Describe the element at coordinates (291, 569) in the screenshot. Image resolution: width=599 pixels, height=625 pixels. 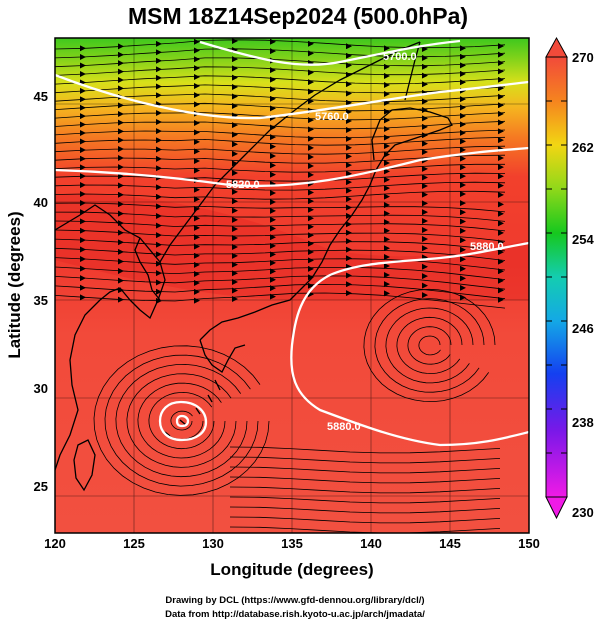
I see `x-axis-label: Longitude (degrees)` at that location.